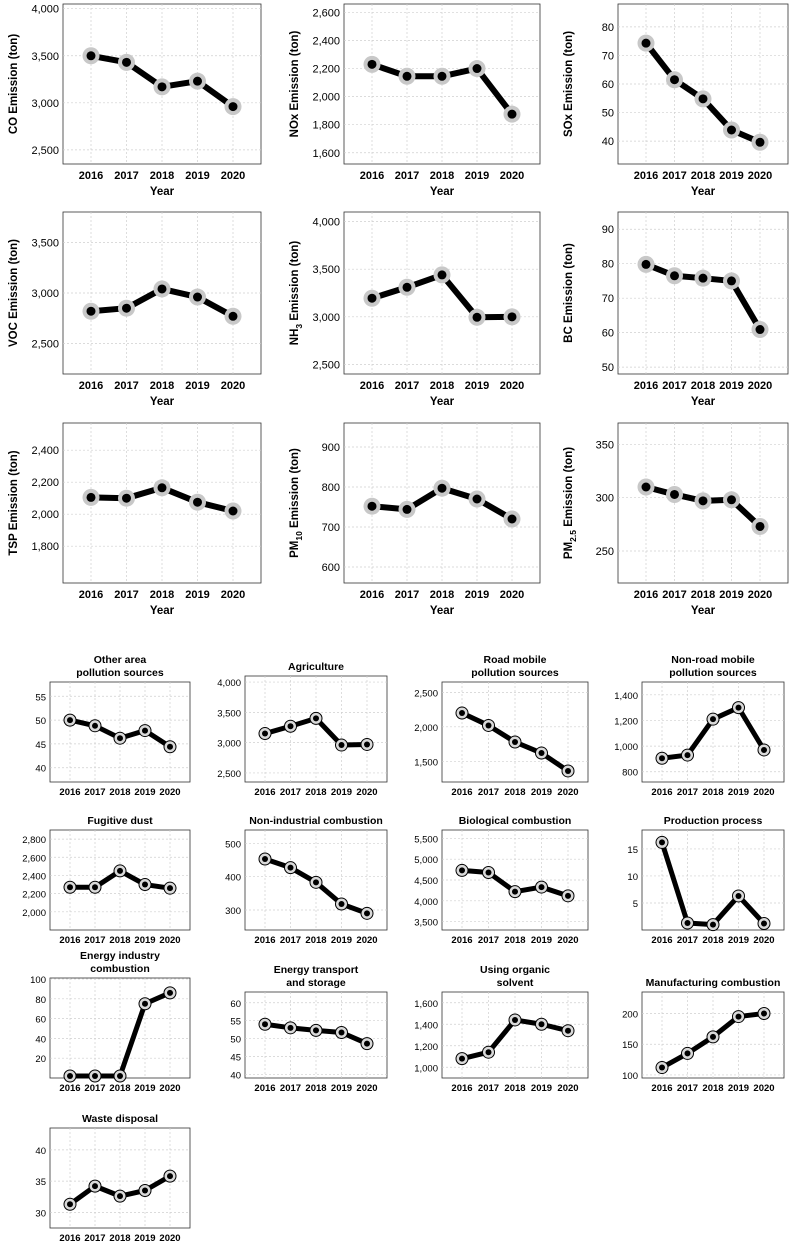  What do you see at coordinates (630, 1076) in the screenshot?
I see `y-tick-label: 100` at bounding box center [630, 1076].